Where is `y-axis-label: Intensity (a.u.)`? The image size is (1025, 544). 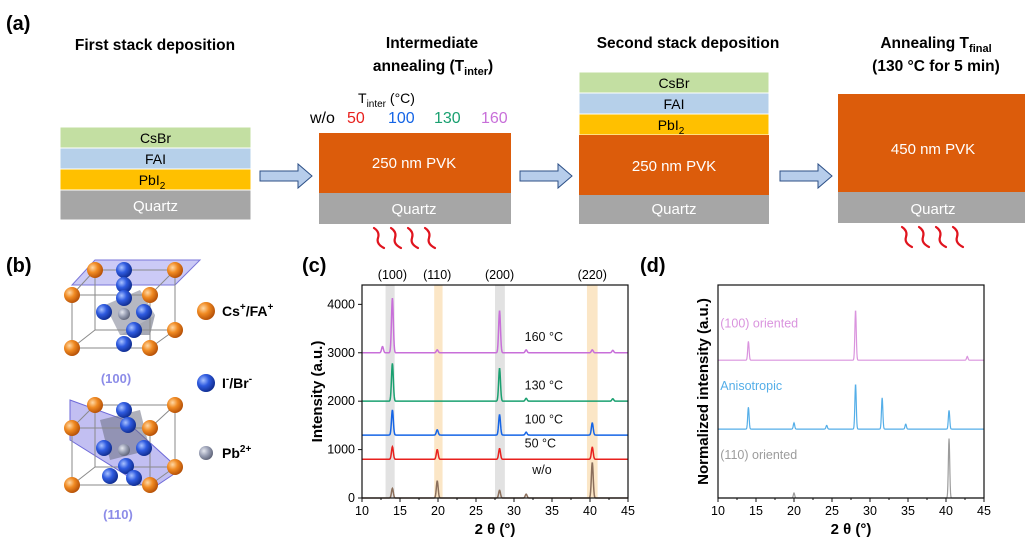 y-axis-label: Intensity (a.u.) is located at coordinates (317, 392).